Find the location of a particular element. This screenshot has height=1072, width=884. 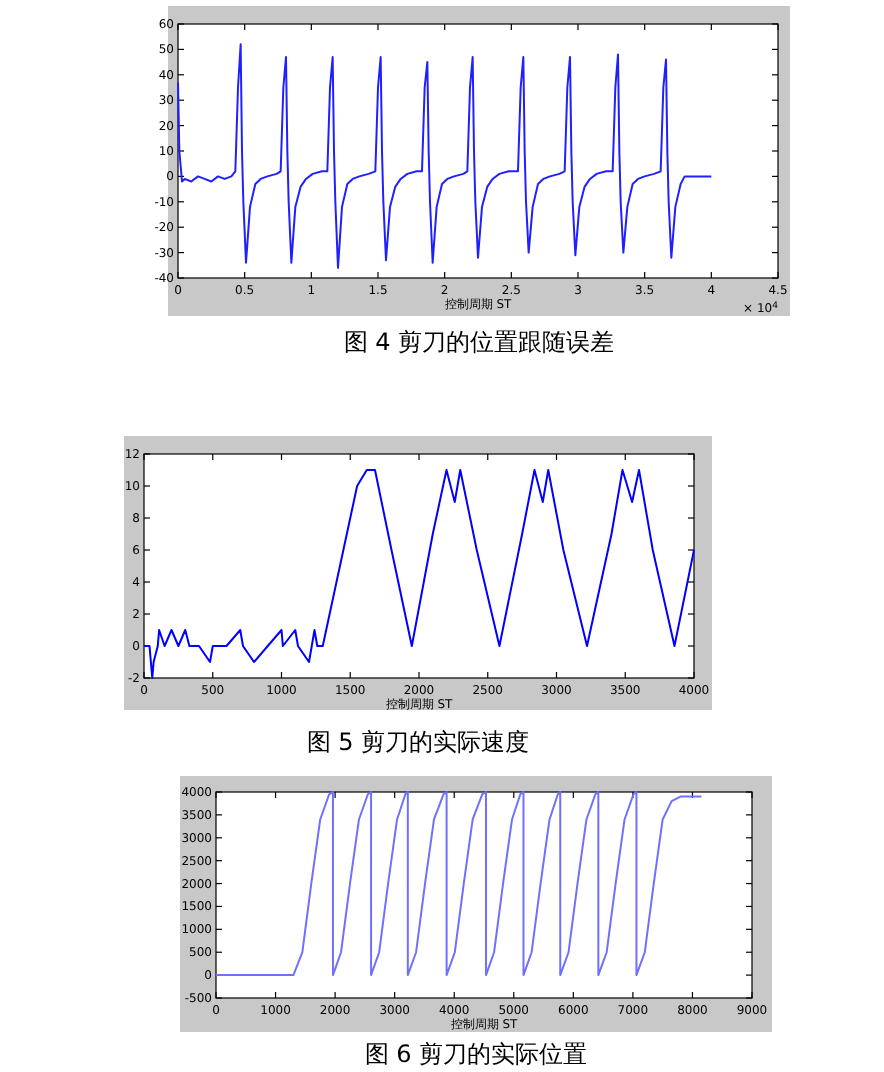

text: 图 5 剪刀的实际速度 is located at coordinates (418, 742).